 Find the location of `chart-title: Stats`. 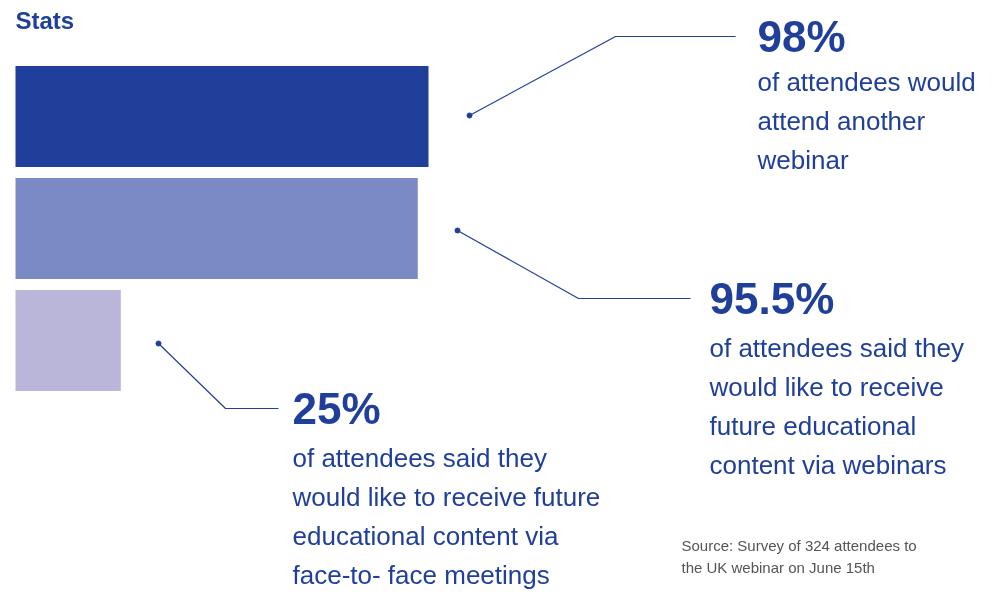

chart-title: Stats is located at coordinates (45, 20).